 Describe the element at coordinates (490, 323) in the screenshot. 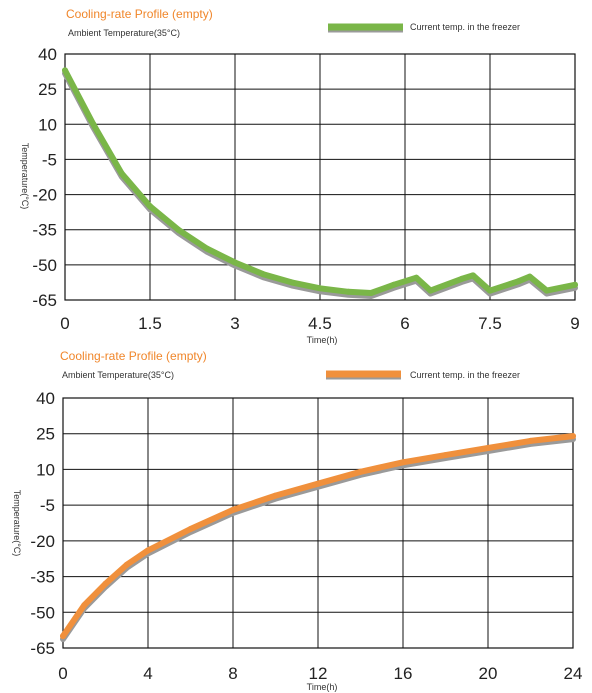

I see `x-tick-label: 7.5` at that location.